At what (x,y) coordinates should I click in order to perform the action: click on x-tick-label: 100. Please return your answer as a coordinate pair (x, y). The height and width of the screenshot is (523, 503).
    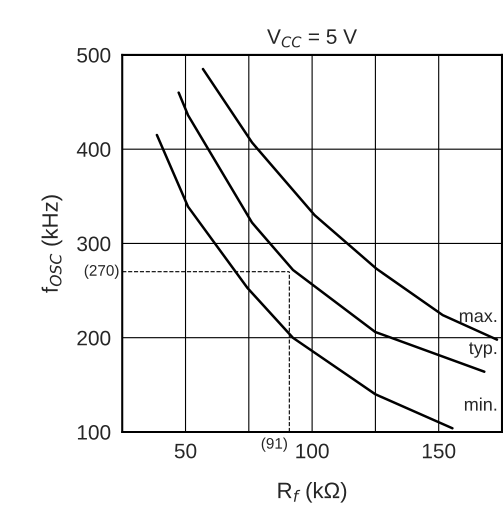
    Looking at the image, I should click on (312, 451).